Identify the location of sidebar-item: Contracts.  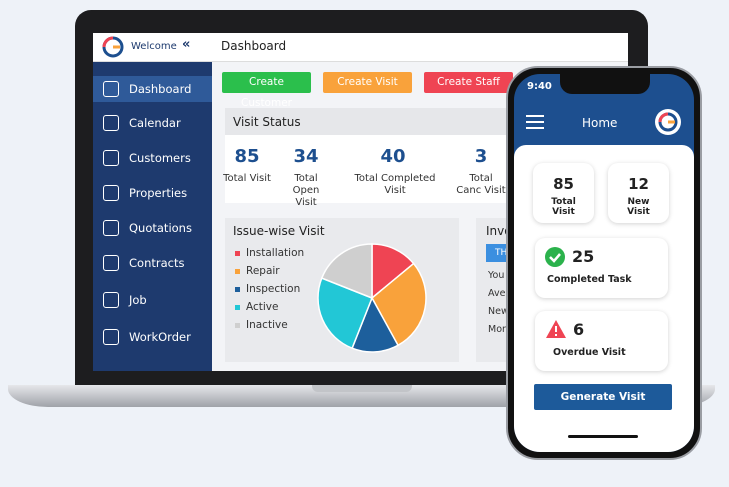
(152, 263).